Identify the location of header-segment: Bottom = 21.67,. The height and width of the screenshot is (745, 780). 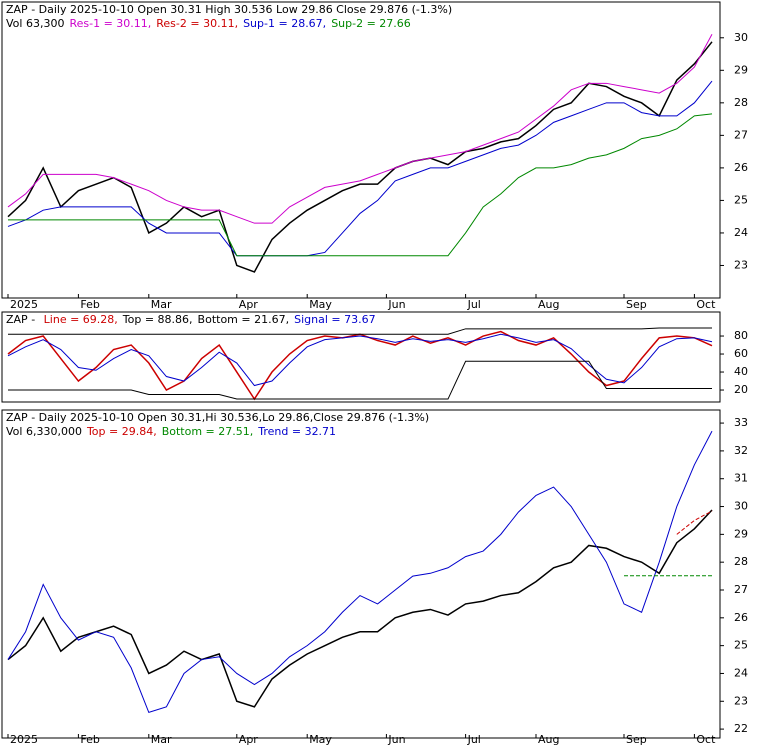
(244, 319).